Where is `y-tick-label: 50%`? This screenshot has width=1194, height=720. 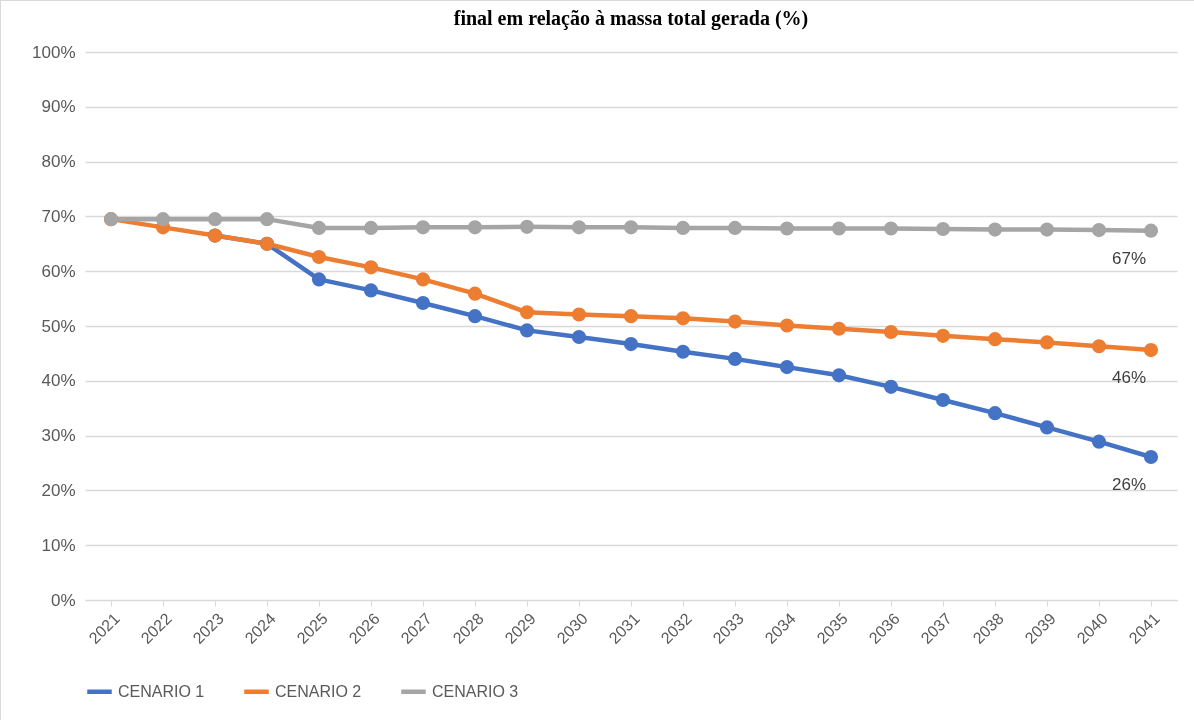
y-tick-label: 50% is located at coordinates (58, 326).